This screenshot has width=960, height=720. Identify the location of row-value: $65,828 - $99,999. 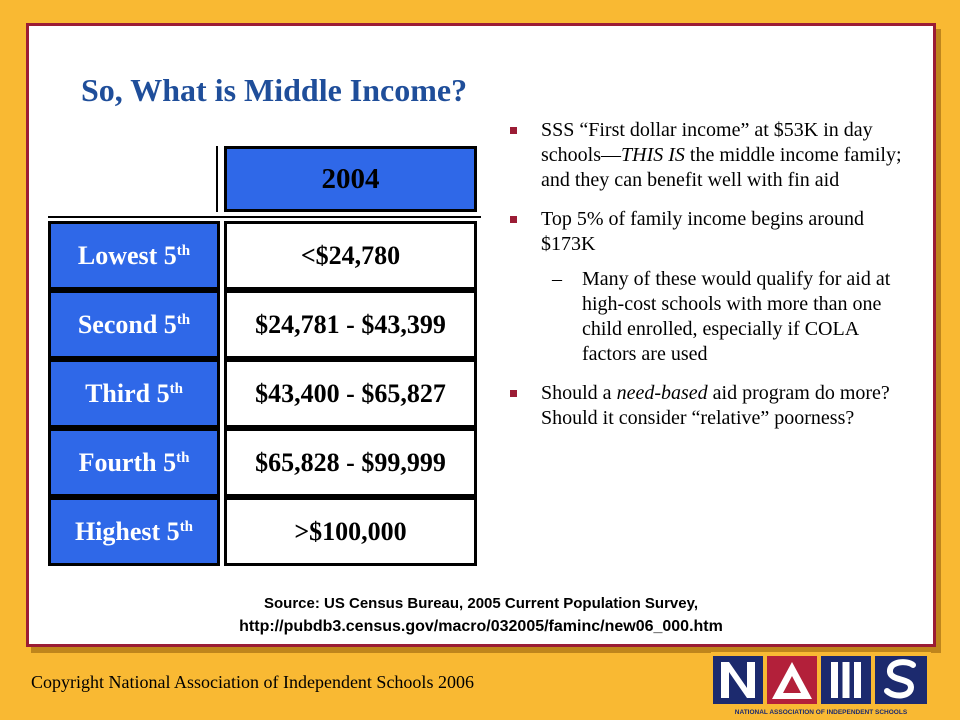
(350, 462).